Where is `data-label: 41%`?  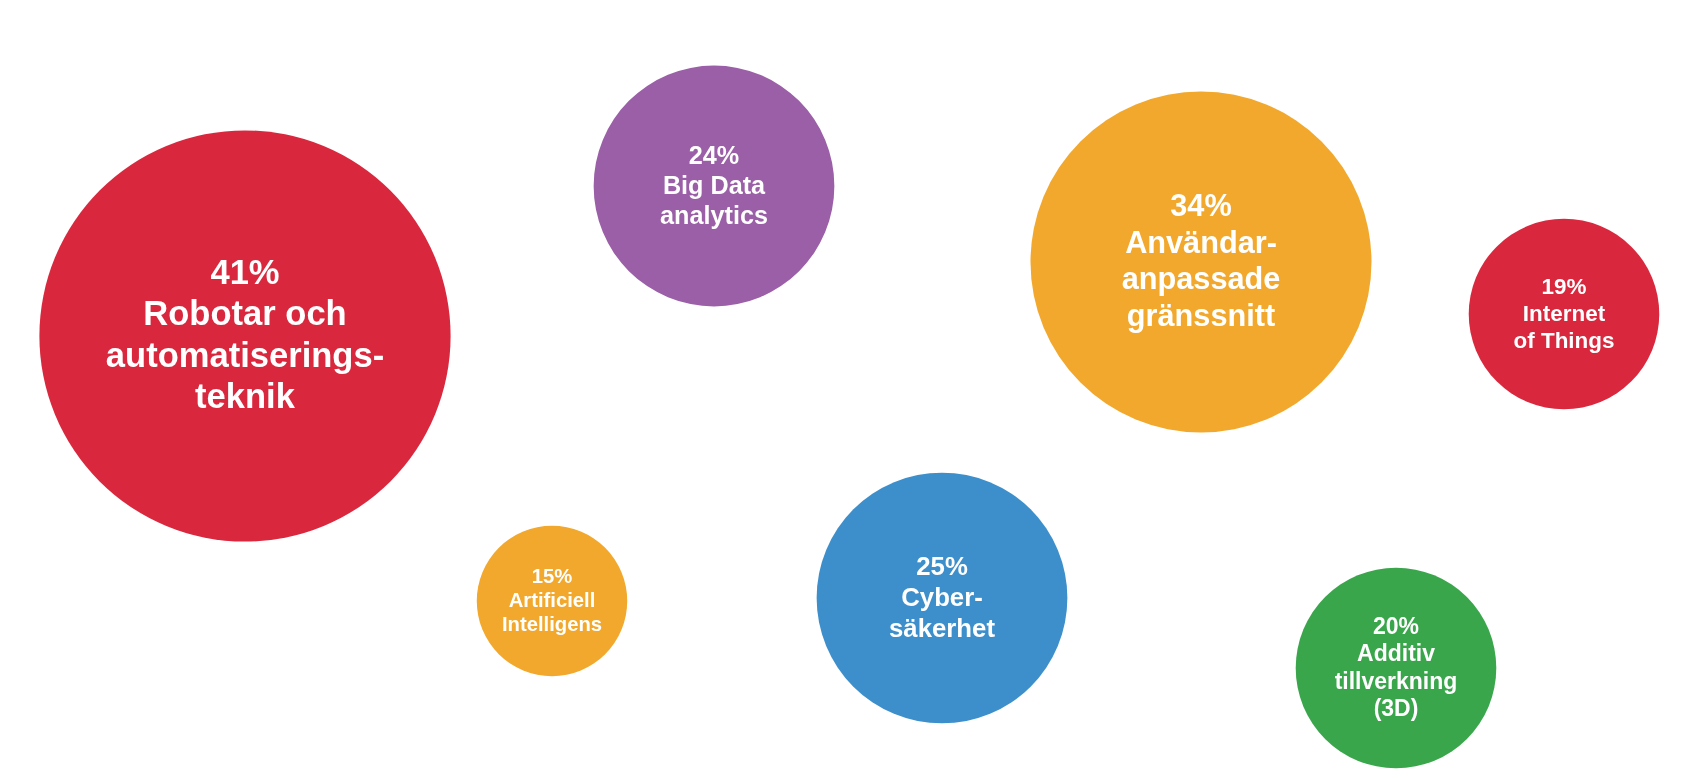
data-label: 41% is located at coordinates (245, 271).